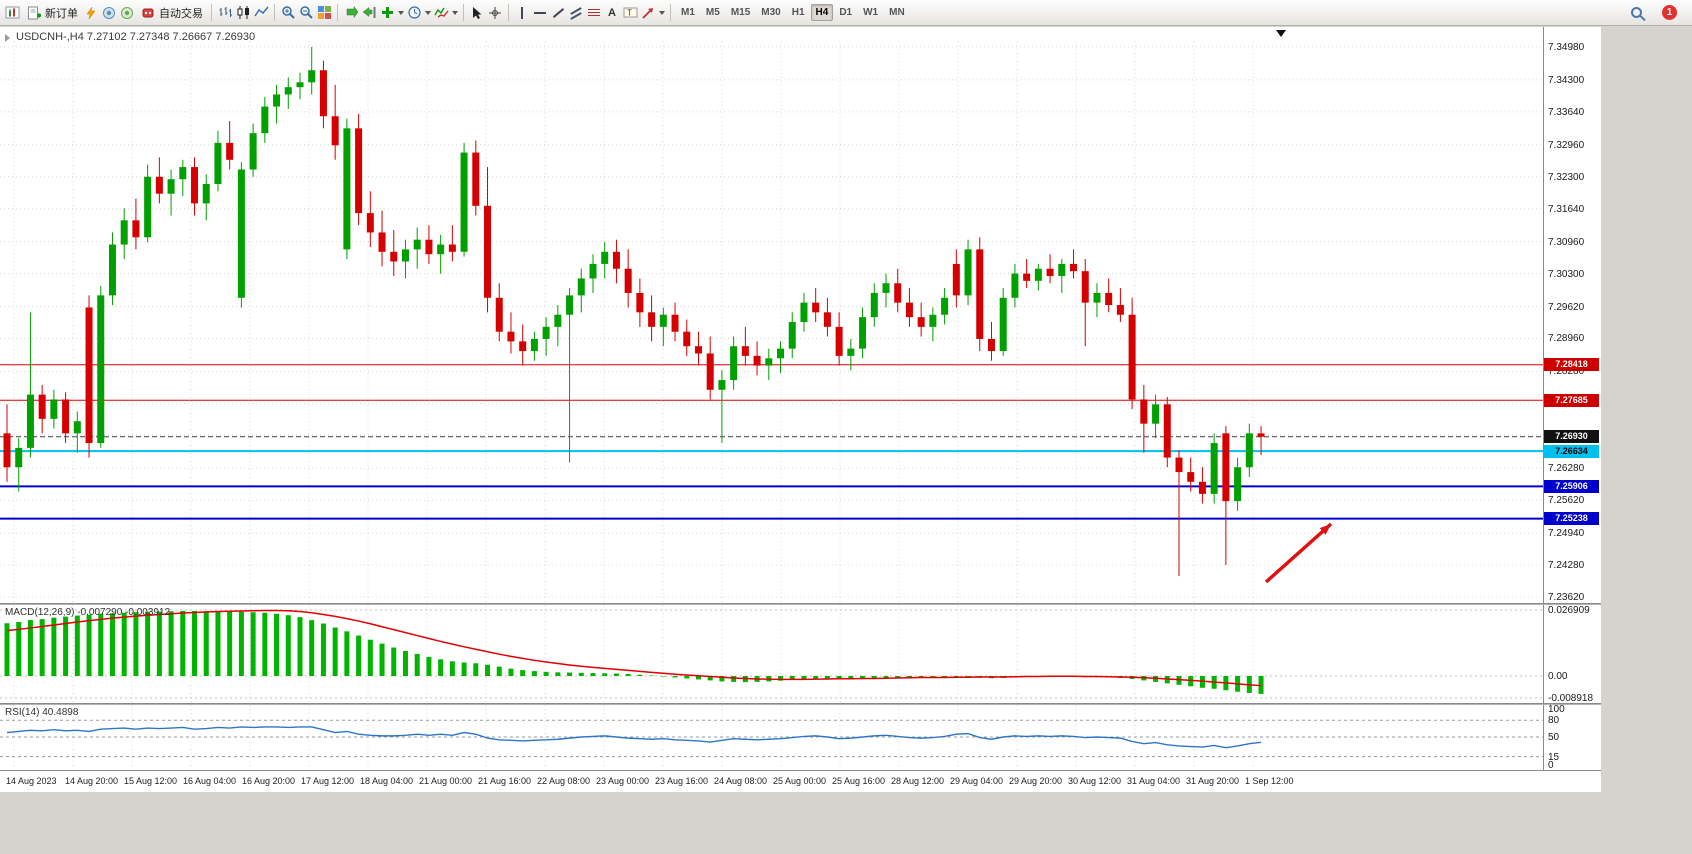 This screenshot has height=854, width=1692. I want to click on cursor-tool-icon, so click(477, 13).